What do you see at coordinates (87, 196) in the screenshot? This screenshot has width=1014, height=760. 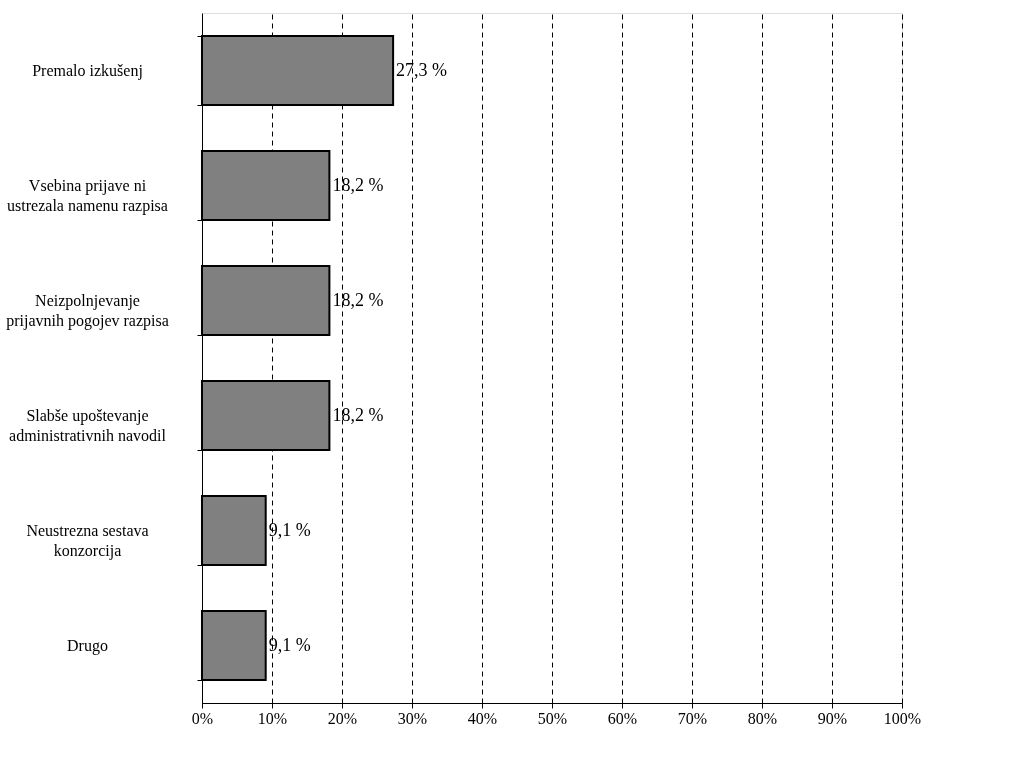 I see `y-tick-label: Vsebina prijave ni ustrezala namenu razpisa` at bounding box center [87, 196].